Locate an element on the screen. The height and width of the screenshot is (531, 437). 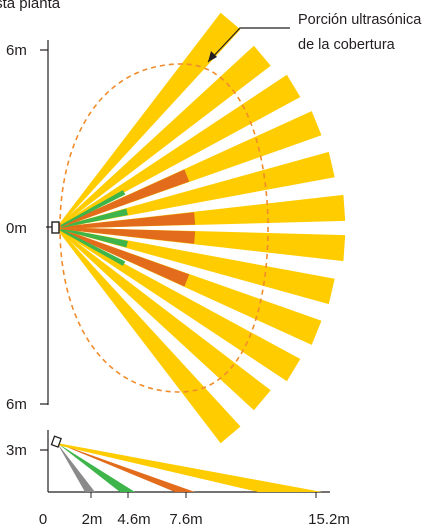
side-beam-2m is located at coordinates (76, 467).